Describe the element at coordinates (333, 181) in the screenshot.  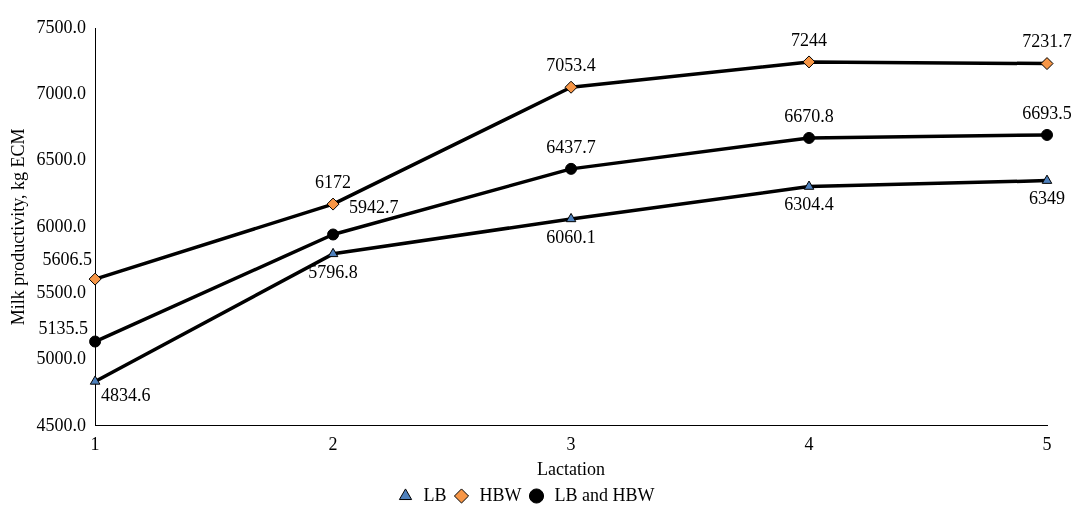
I see `data-label: 6172` at that location.